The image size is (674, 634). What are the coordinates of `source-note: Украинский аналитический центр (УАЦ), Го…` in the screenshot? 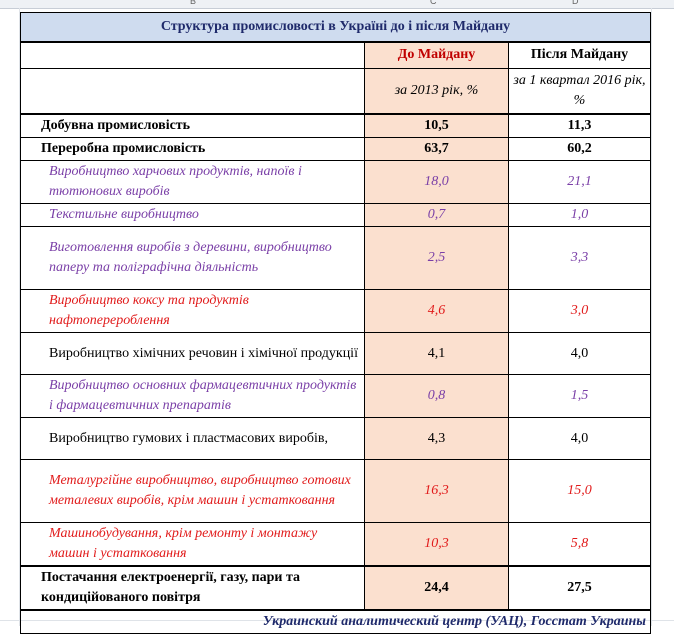 It's located at (335, 621).